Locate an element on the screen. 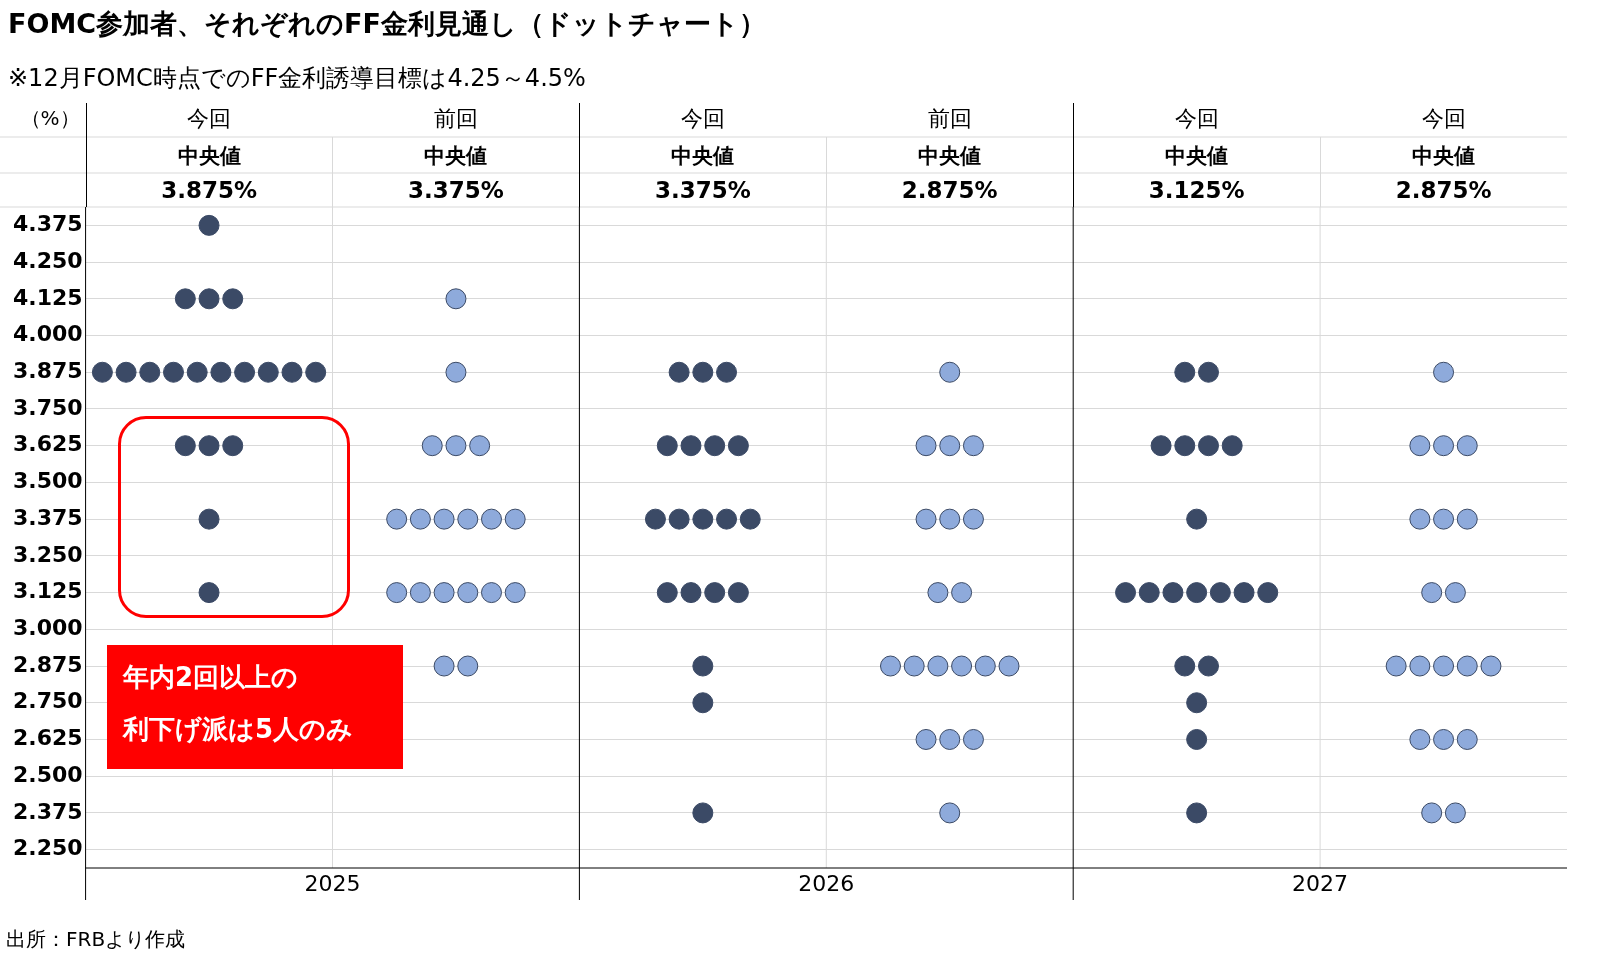  text: 出所：FRBより作成 is located at coordinates (96, 939).